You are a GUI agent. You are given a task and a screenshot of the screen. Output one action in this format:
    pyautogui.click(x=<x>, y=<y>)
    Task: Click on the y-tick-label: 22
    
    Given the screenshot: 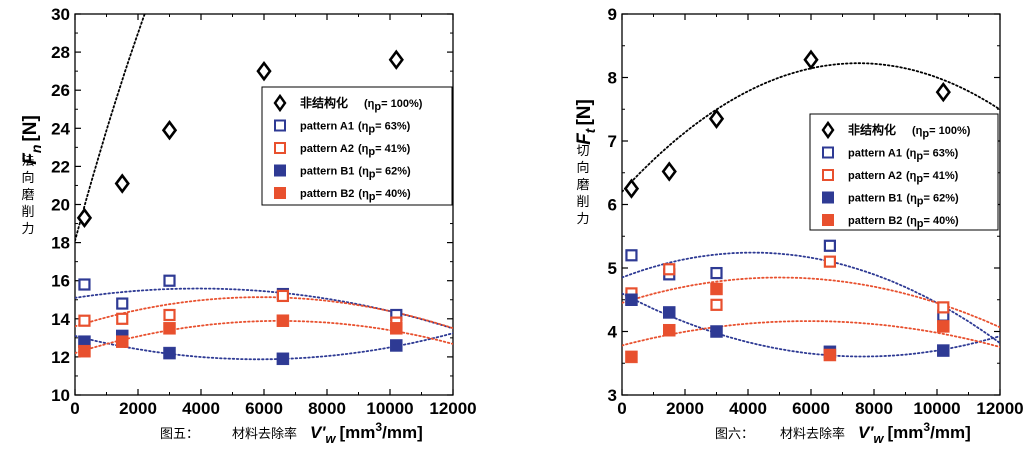 What is the action you would take?
    pyautogui.click(x=60, y=166)
    